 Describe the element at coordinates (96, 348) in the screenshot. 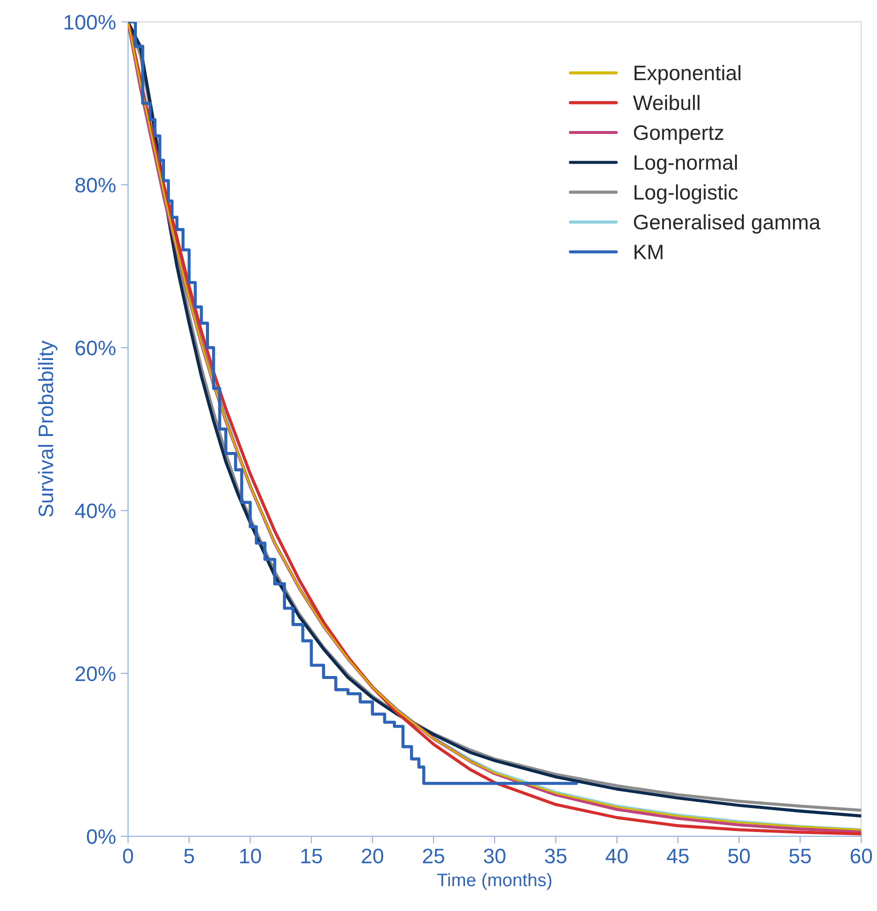

I see `y-tick-label: 60%` at that location.